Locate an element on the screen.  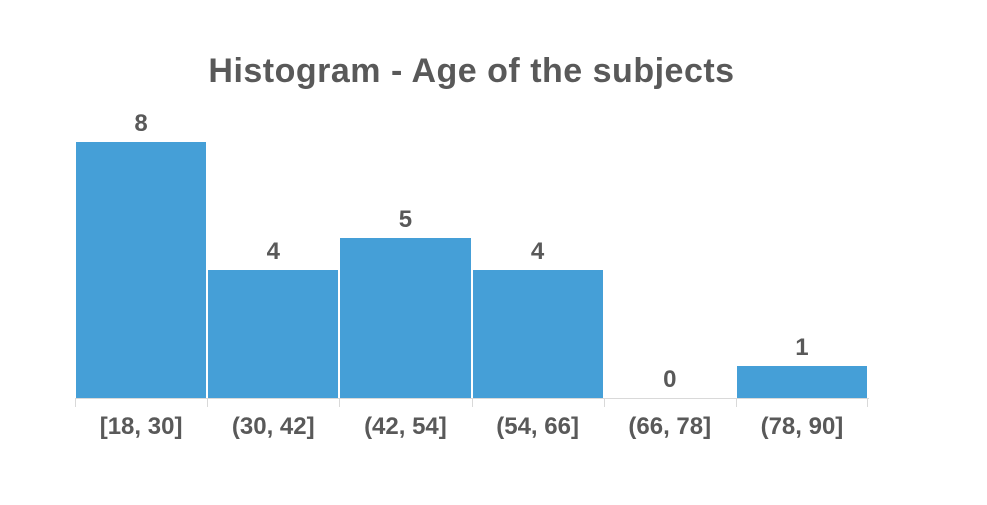
bar-column: 8 is located at coordinates (141, 255).